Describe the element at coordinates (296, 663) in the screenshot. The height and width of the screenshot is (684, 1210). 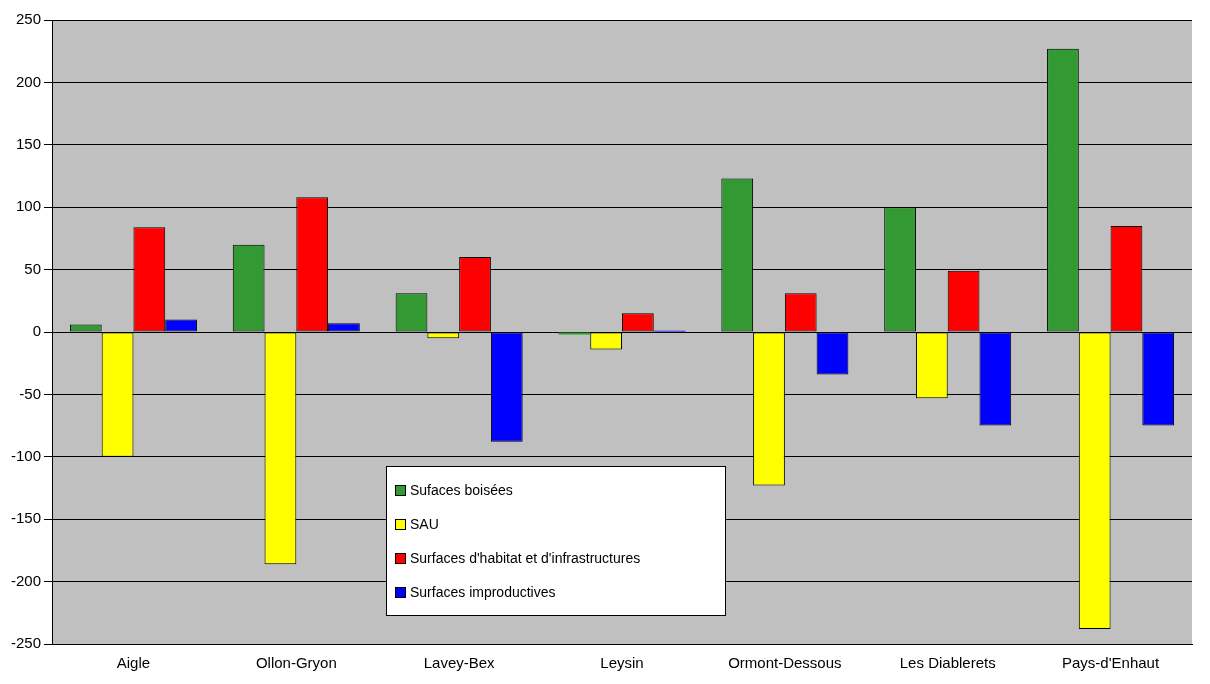
I see `x-tick-label: Ollon-Gryon` at that location.